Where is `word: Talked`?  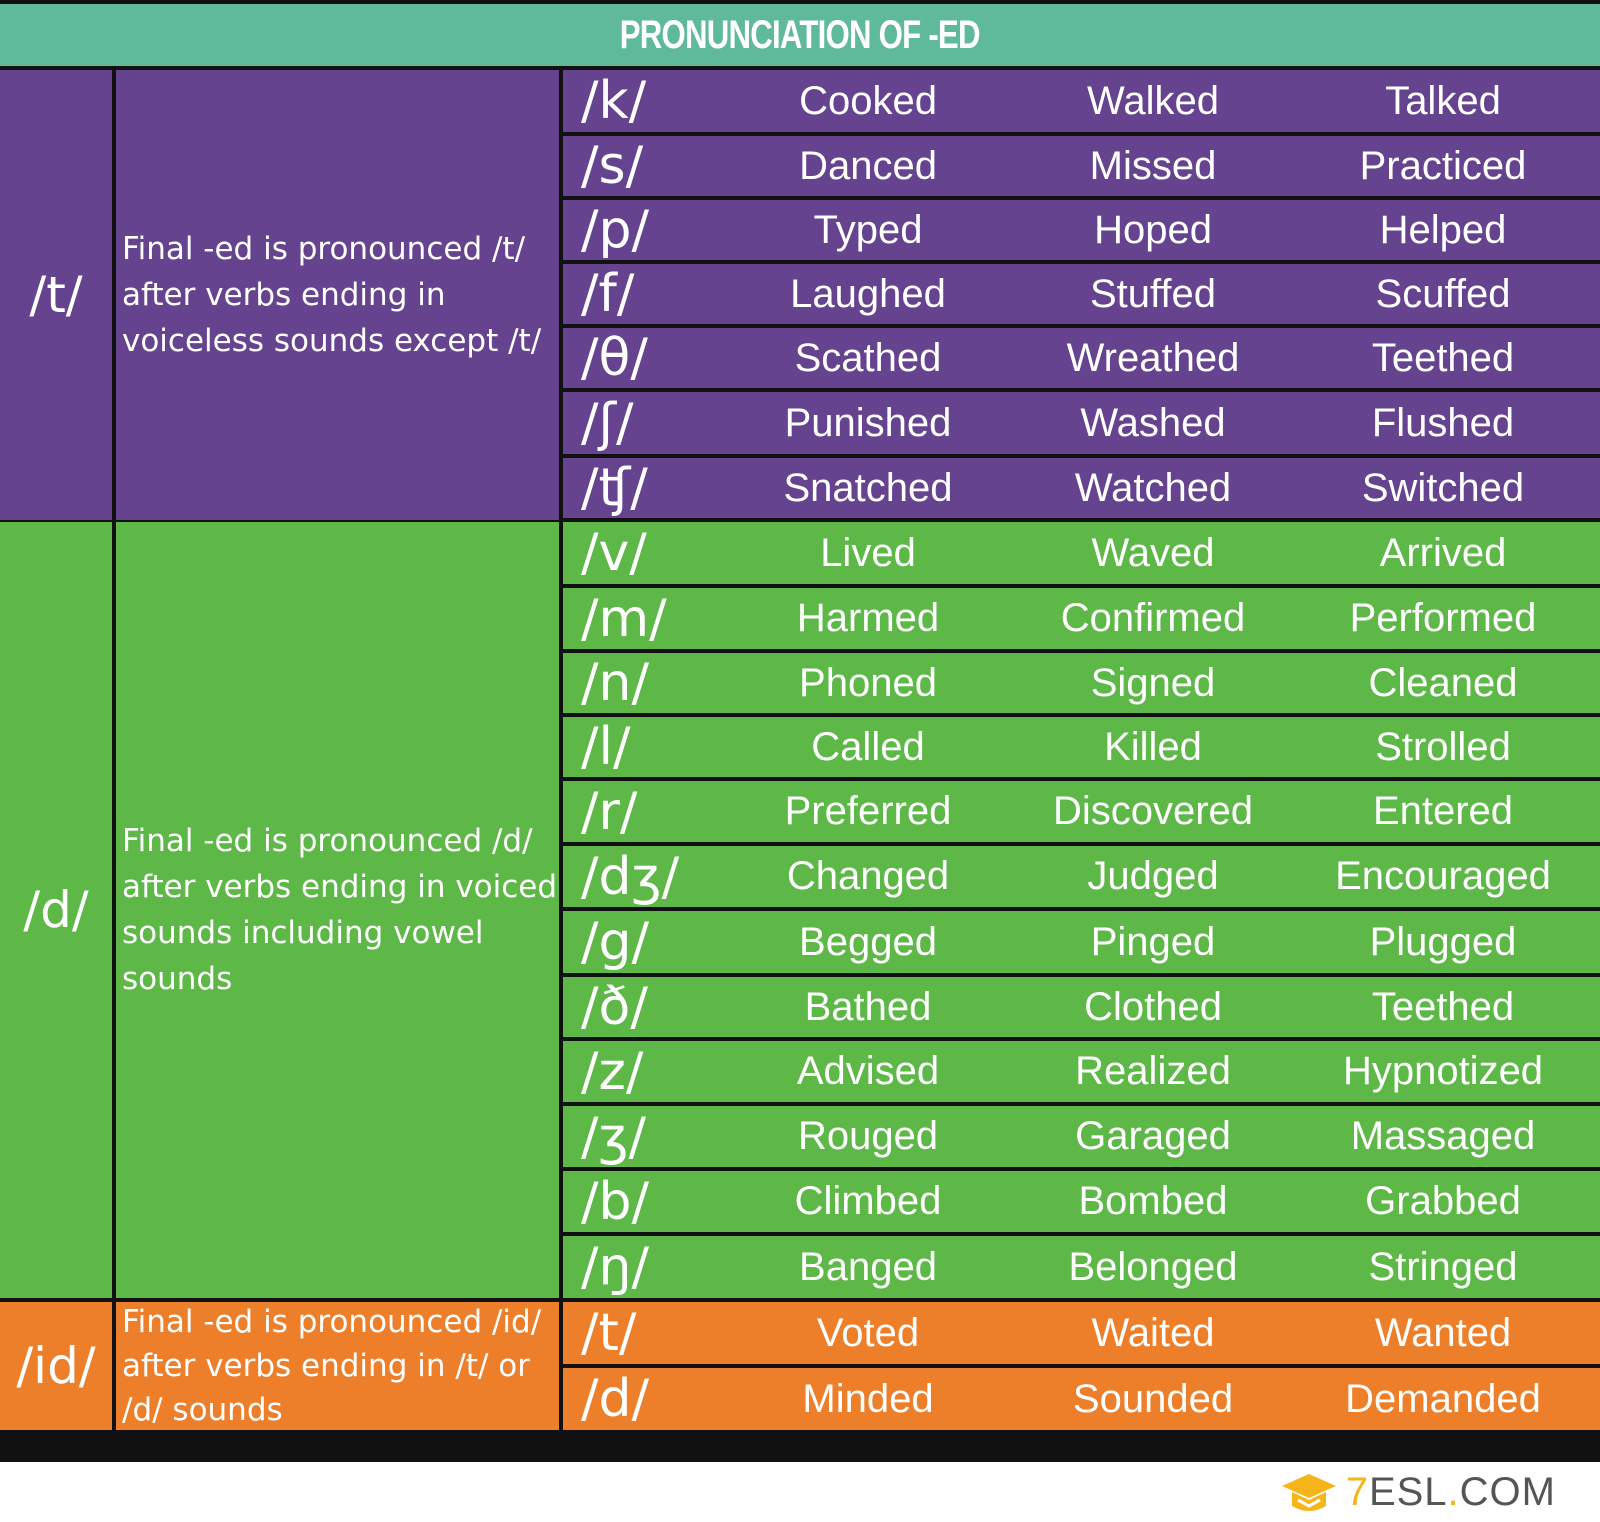 word: Talked is located at coordinates (1443, 100).